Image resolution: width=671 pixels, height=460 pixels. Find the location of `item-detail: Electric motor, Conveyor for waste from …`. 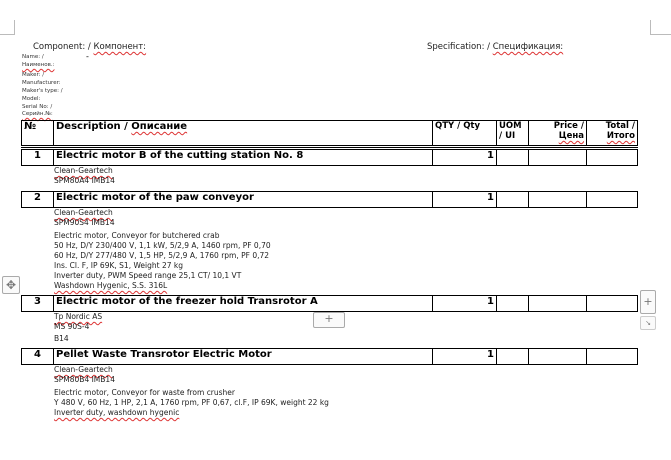

item-detail: Electric motor, Conveyor for waste from … is located at coordinates (145, 392).